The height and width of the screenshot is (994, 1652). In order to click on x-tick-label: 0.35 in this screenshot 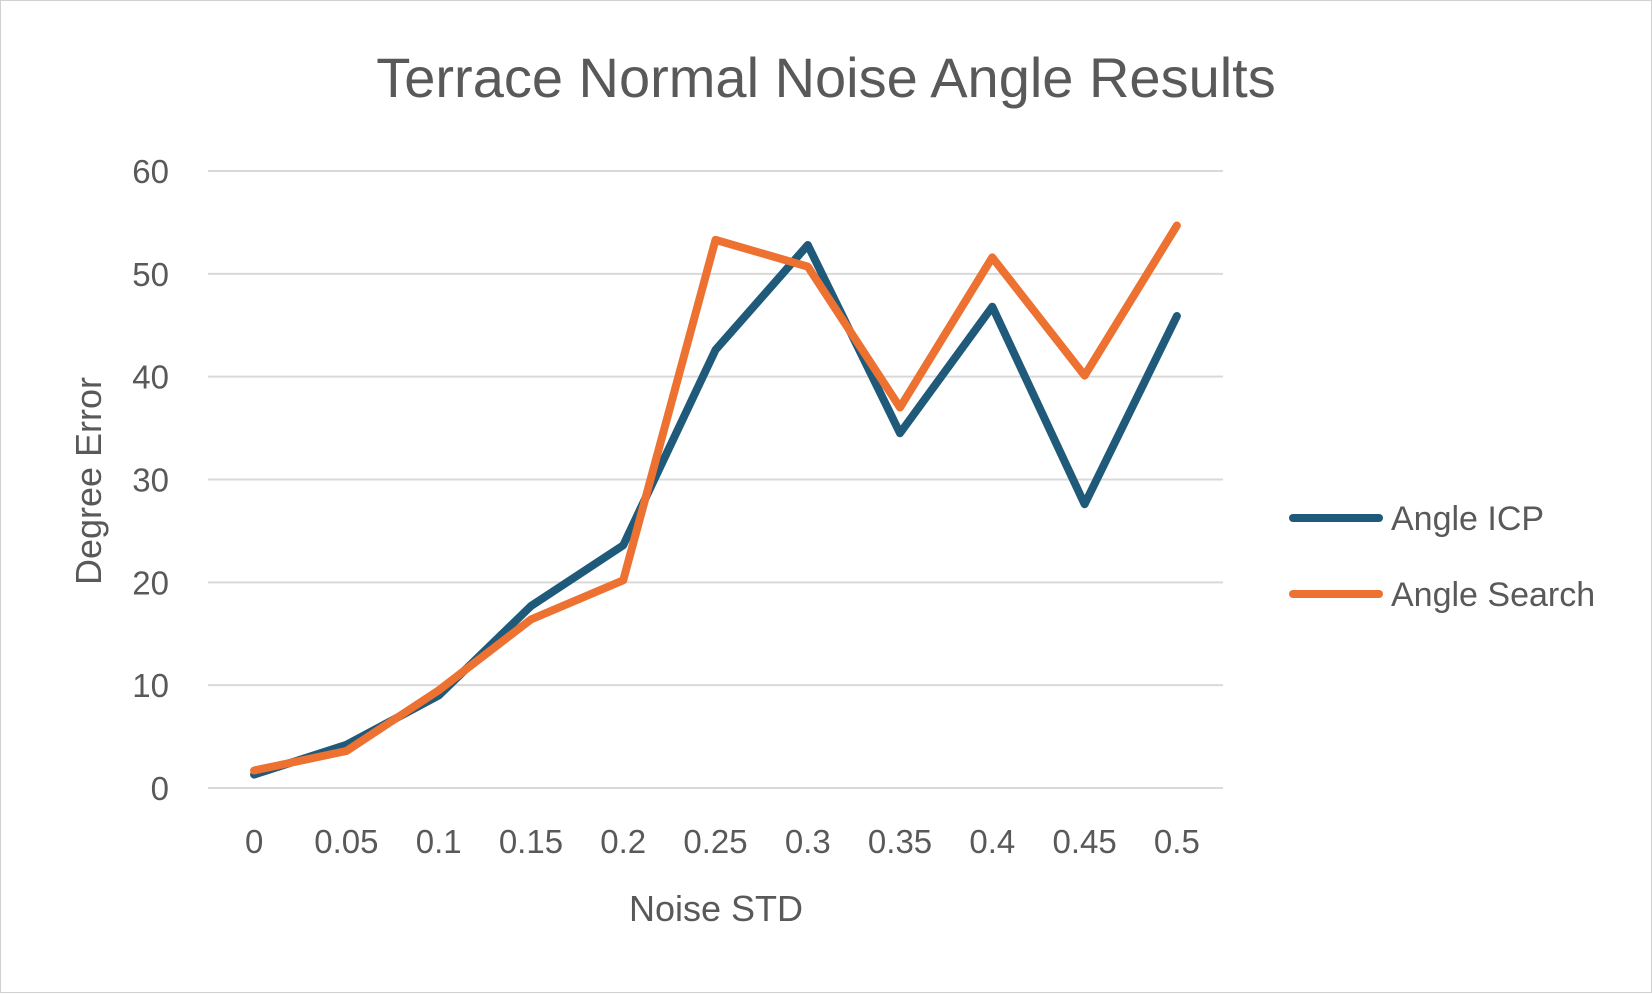, I will do `click(900, 841)`.